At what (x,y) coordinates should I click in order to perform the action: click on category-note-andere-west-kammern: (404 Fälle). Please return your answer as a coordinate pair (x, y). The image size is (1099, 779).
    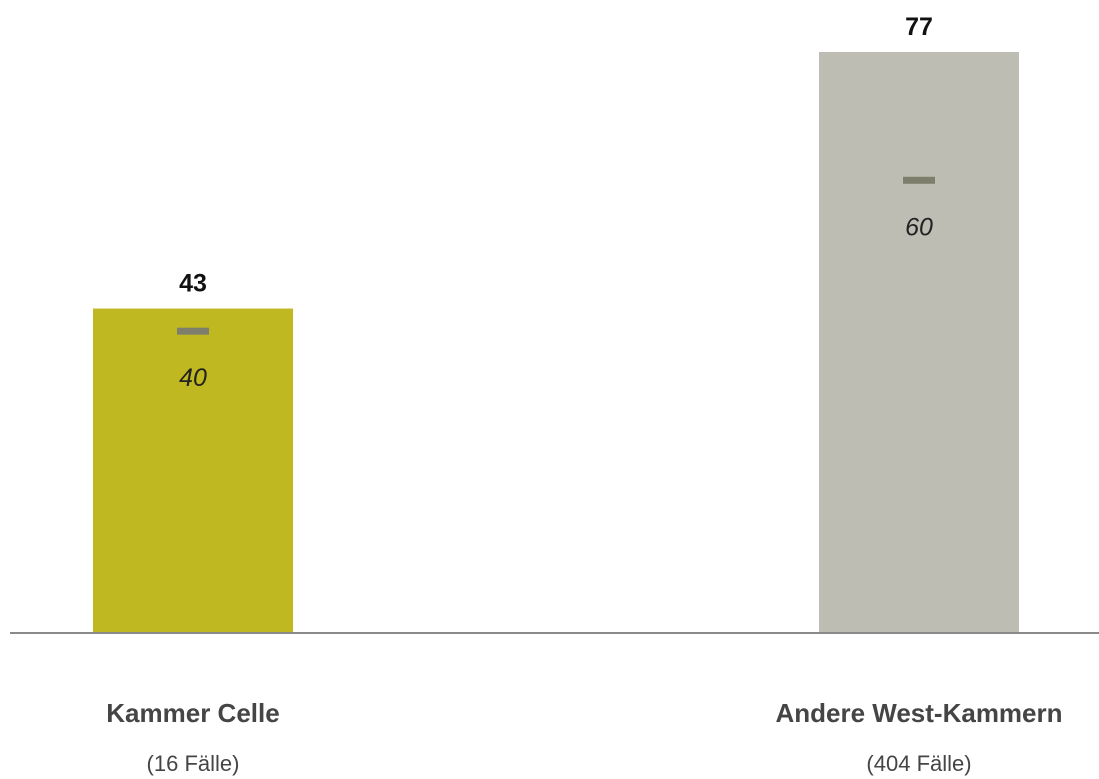
    Looking at the image, I should click on (919, 763).